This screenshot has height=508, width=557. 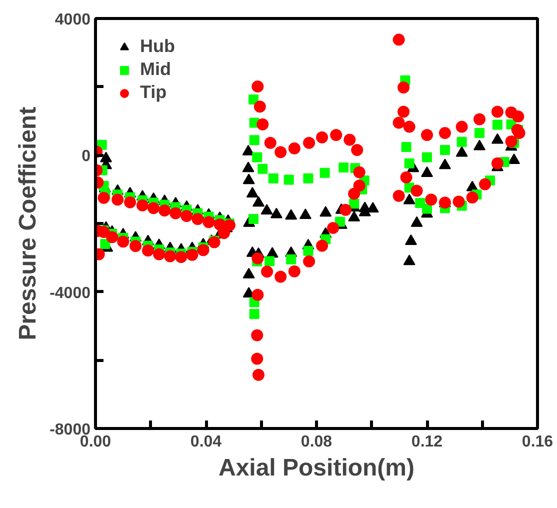 What do you see at coordinates (153, 92) in the screenshot?
I see `legend-label: Tip` at bounding box center [153, 92].